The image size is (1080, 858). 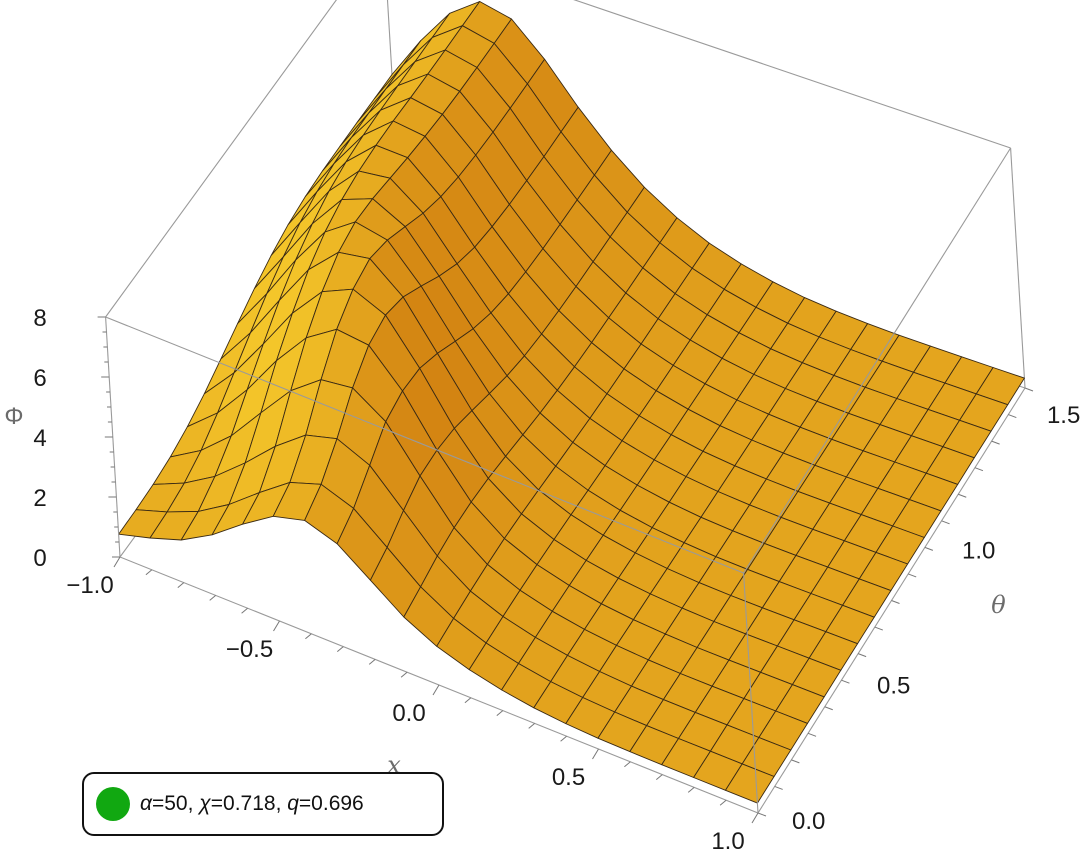 What do you see at coordinates (568, 777) in the screenshot?
I see `x-tick-label: 0.5` at bounding box center [568, 777].